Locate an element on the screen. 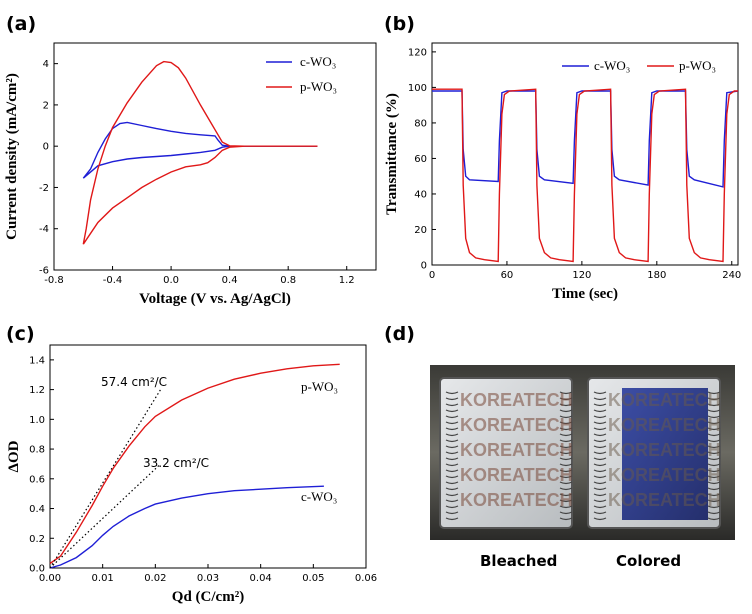  y-axis-label: ΔOD is located at coordinates (14, 456).